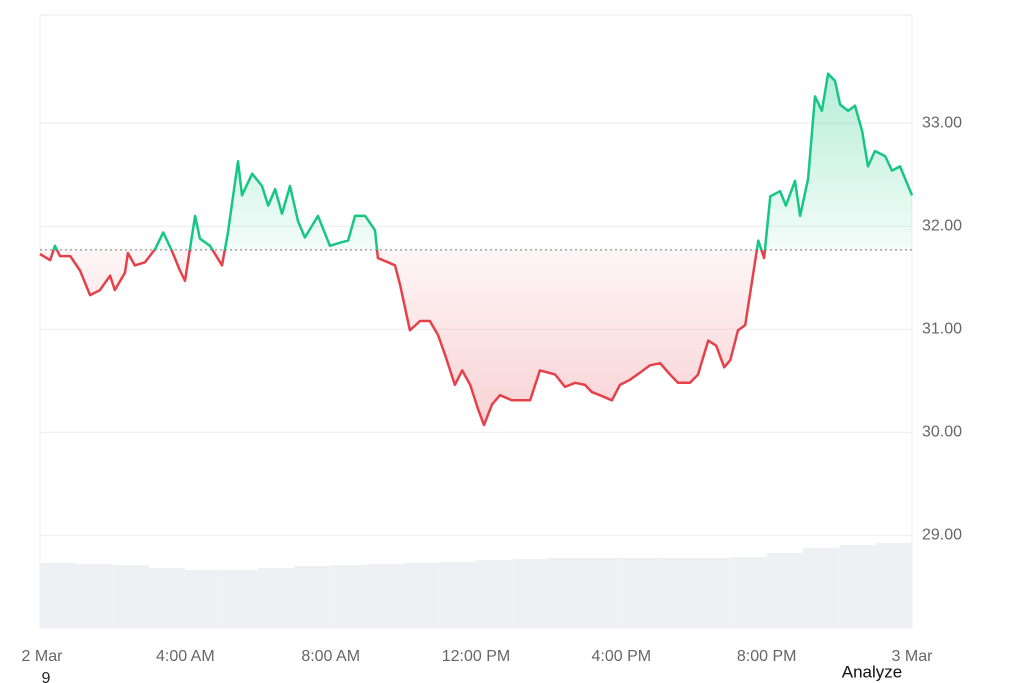 The image size is (1024, 683). I want to click on y-tick-label: 31.00, so click(942, 328).